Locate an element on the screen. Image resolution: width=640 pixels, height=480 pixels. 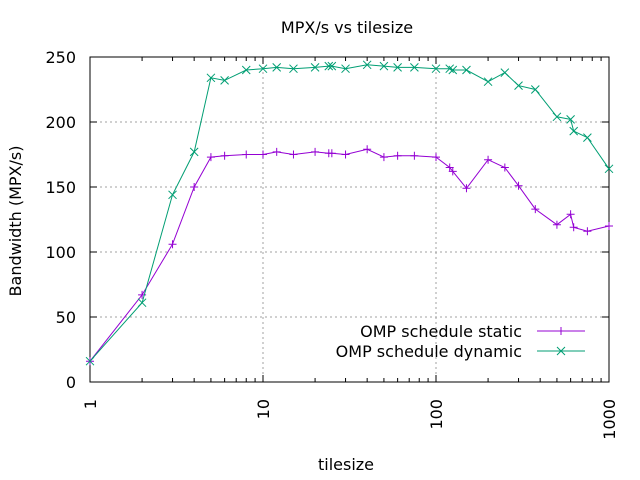
x-tick-label: 10 is located at coordinates (263, 409).